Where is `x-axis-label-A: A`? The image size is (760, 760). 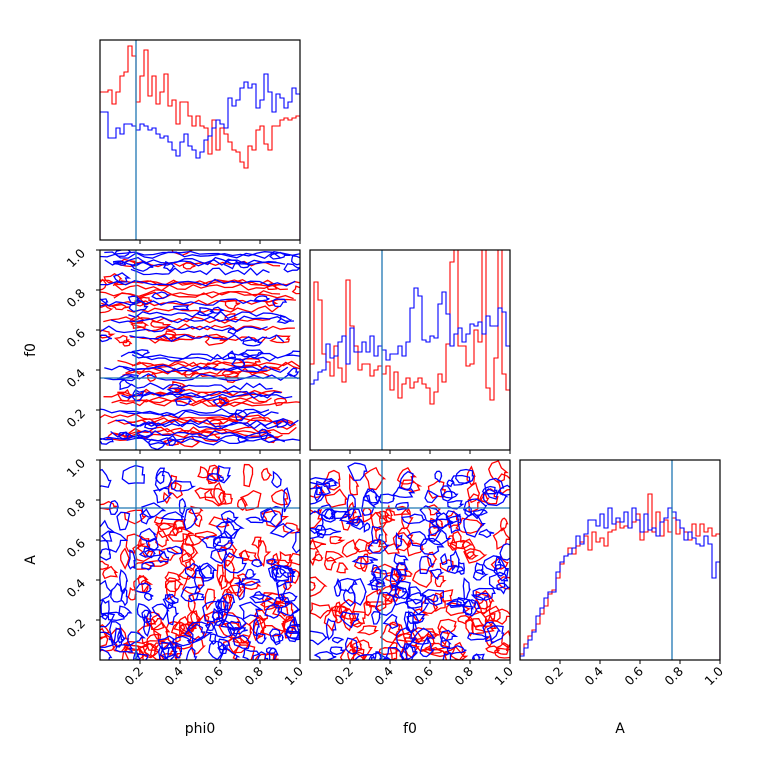
x-axis-label-A: A is located at coordinates (620, 729).